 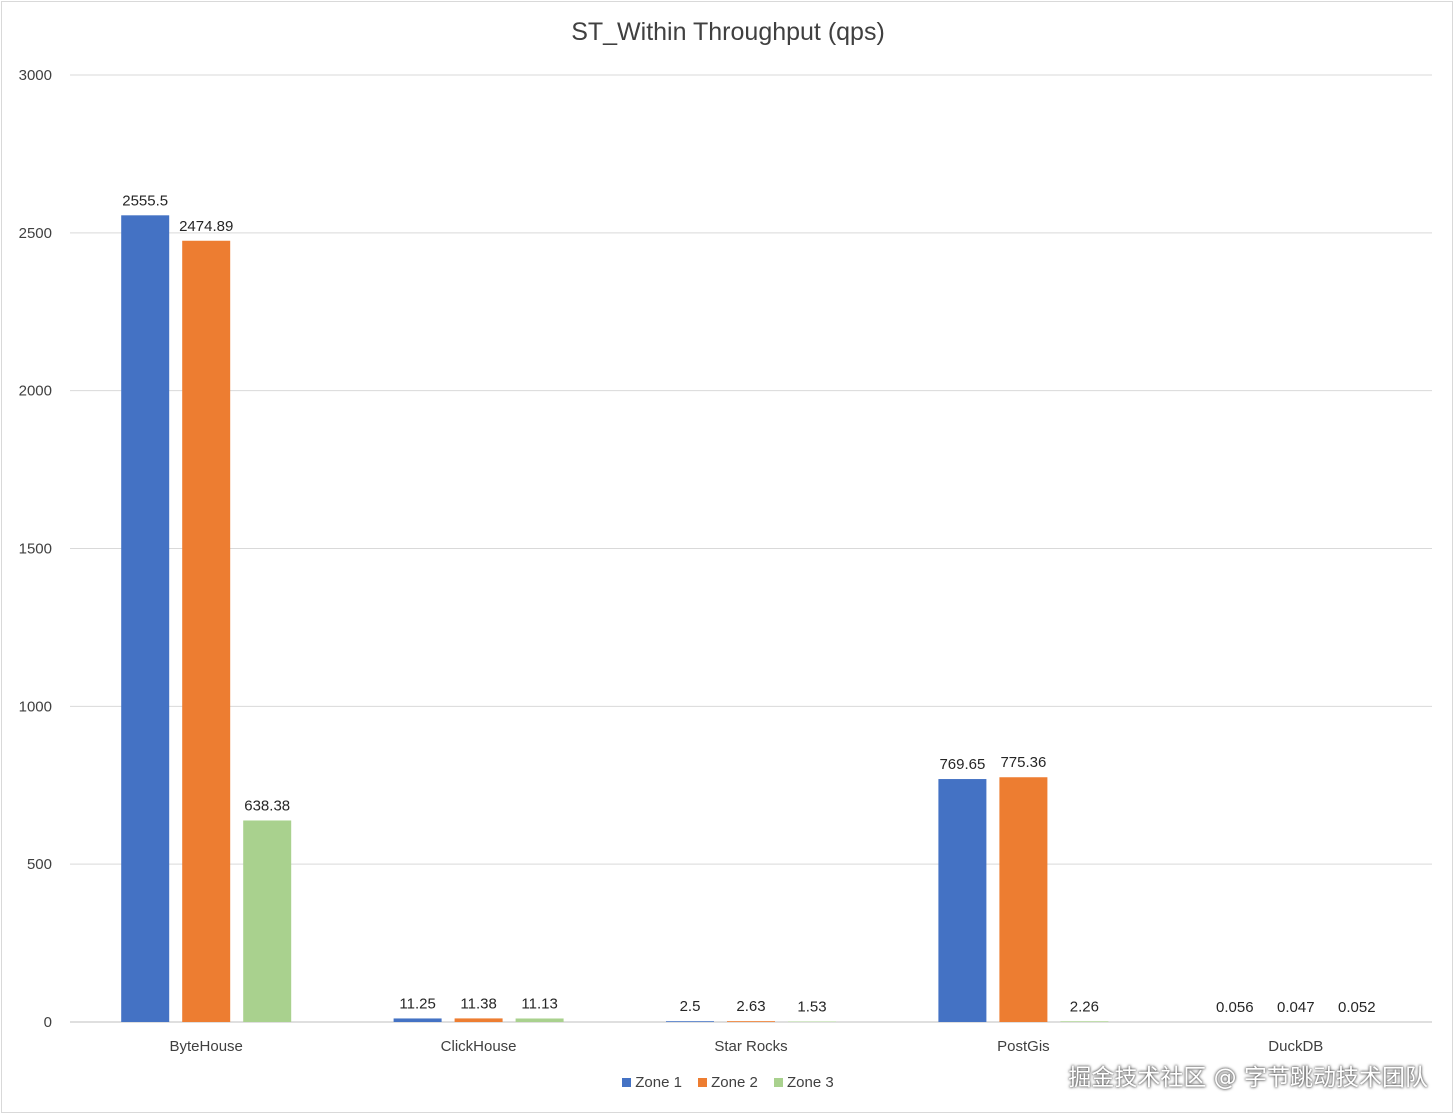 What do you see at coordinates (539, 1003) in the screenshot?
I see `data-label: 11.13` at bounding box center [539, 1003].